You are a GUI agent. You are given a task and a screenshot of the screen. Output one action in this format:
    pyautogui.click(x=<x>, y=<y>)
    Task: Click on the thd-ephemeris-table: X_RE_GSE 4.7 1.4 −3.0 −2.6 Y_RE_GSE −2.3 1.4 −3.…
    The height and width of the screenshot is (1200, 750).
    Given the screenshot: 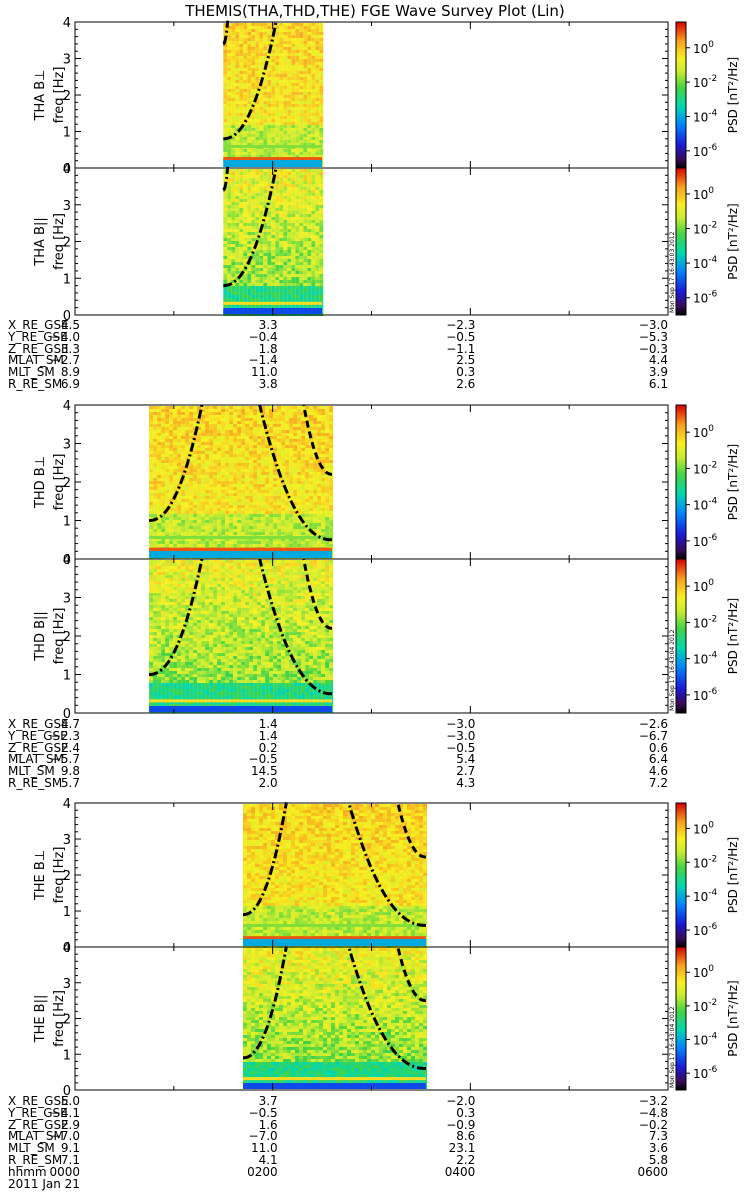 What is the action you would take?
    pyautogui.click(x=375, y=753)
    